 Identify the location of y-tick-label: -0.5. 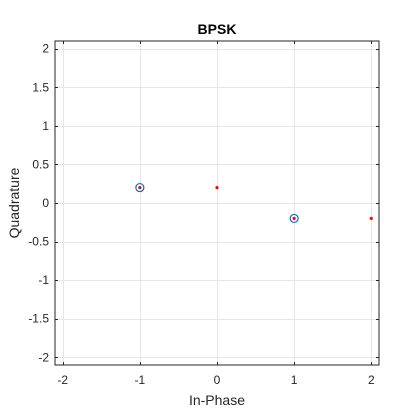
(38, 242).